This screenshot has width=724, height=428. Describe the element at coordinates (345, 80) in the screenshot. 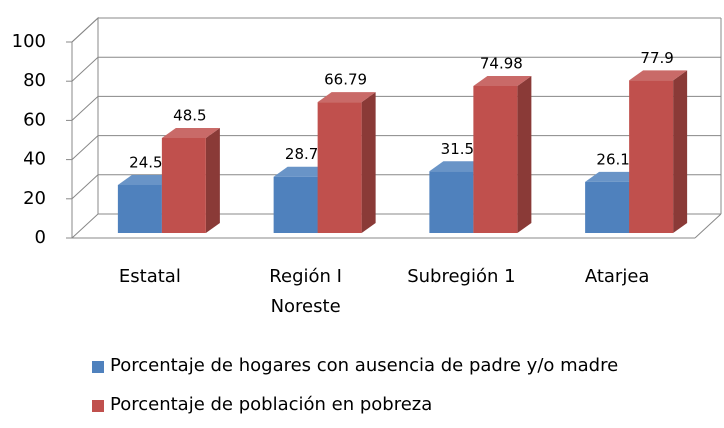

I see `value-label: 66.79` at that location.